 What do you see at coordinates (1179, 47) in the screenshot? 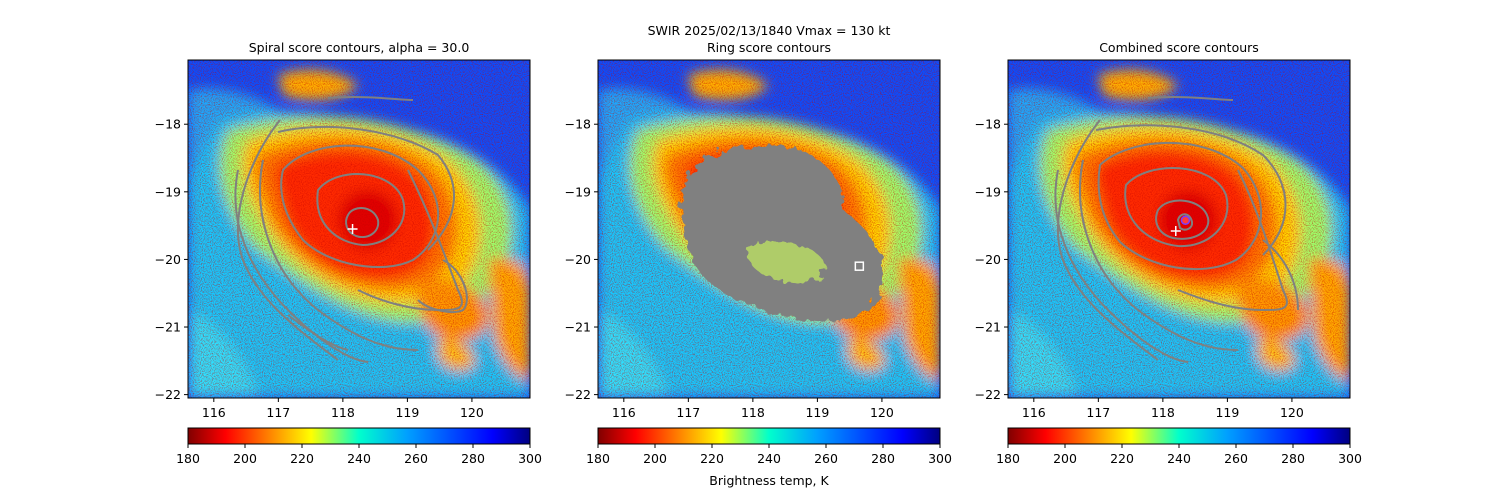
I see `panel-title: Combined score contours` at bounding box center [1179, 47].